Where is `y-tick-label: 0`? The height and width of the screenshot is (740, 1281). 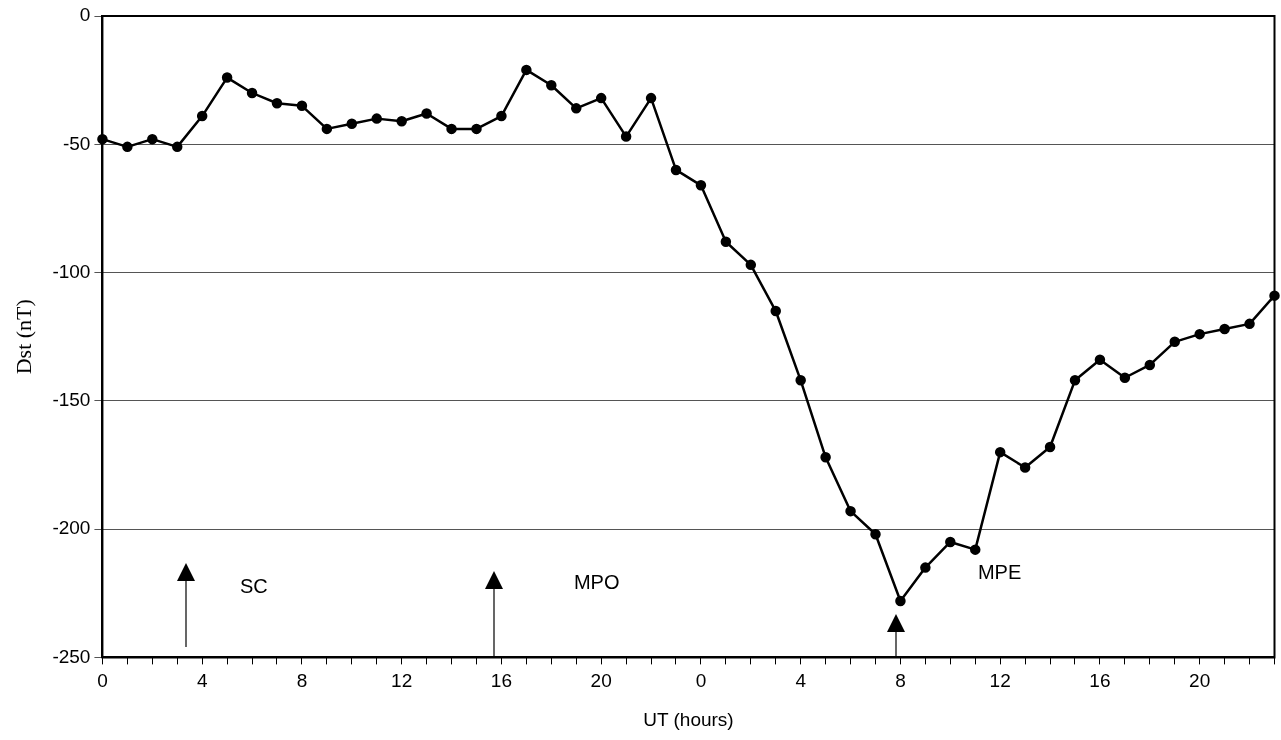 y-tick-label: 0 is located at coordinates (85, 15).